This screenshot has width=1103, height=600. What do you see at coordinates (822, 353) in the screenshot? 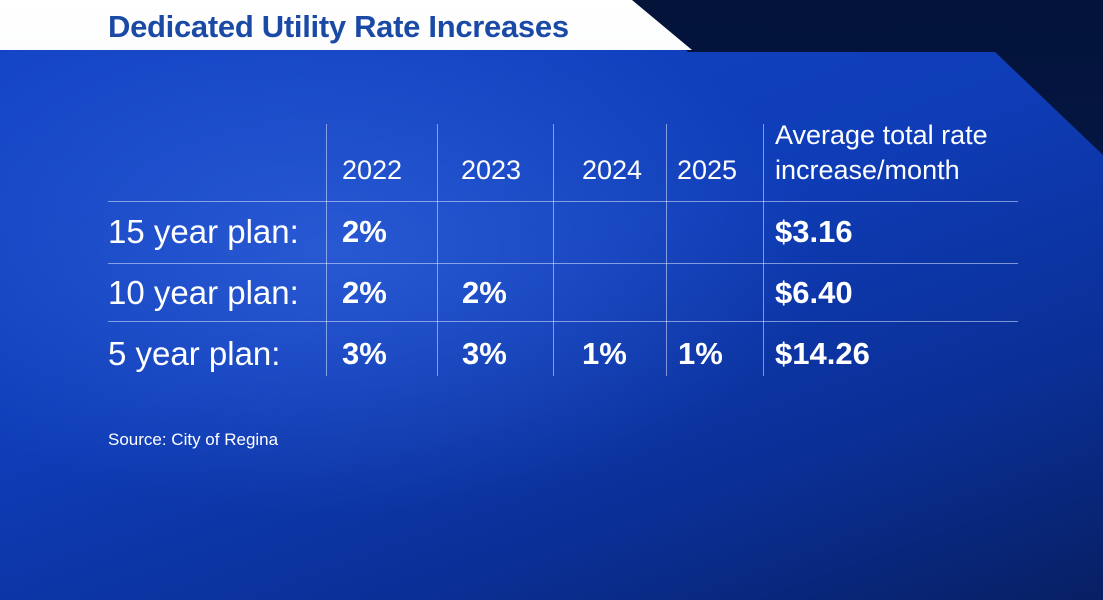
I see `cell-value: $14.26` at bounding box center [822, 353].